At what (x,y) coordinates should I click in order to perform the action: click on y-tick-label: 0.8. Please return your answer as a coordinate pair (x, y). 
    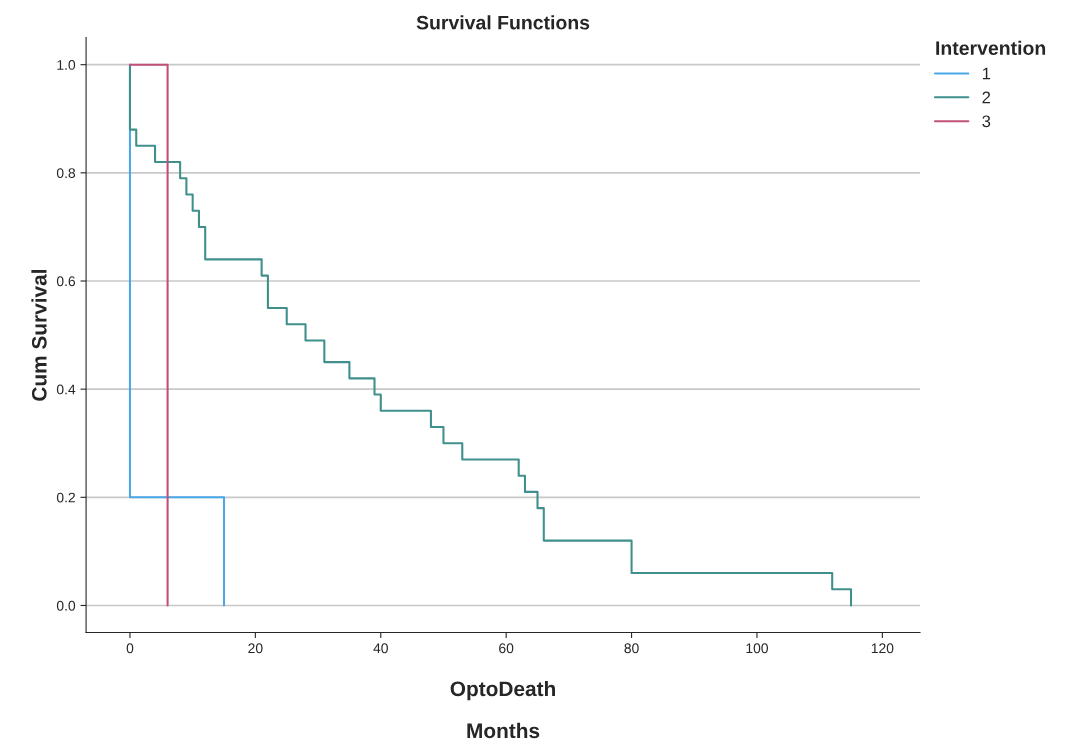
    Looking at the image, I should click on (66, 173).